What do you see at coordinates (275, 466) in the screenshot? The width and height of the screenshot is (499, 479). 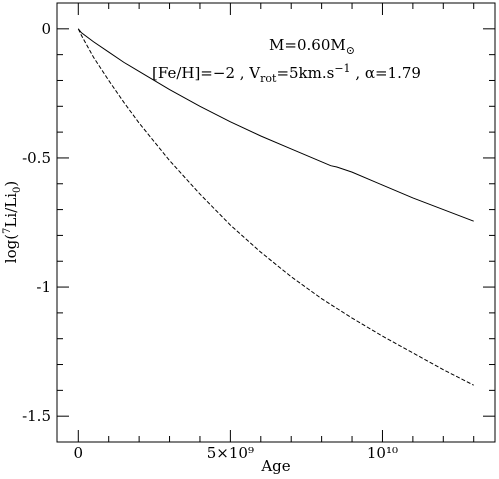 I see `x-axis-label: Age` at bounding box center [275, 466].